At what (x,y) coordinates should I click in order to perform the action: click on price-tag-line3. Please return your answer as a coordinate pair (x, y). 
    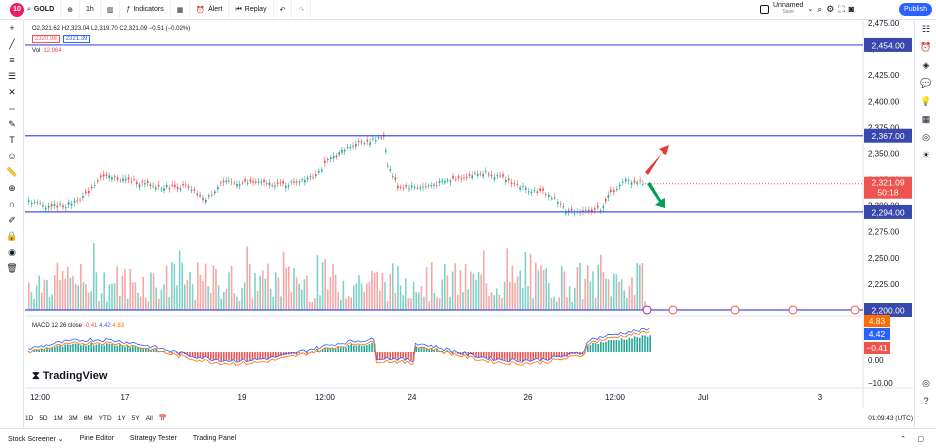
    Looking at the image, I should click on (888, 211).